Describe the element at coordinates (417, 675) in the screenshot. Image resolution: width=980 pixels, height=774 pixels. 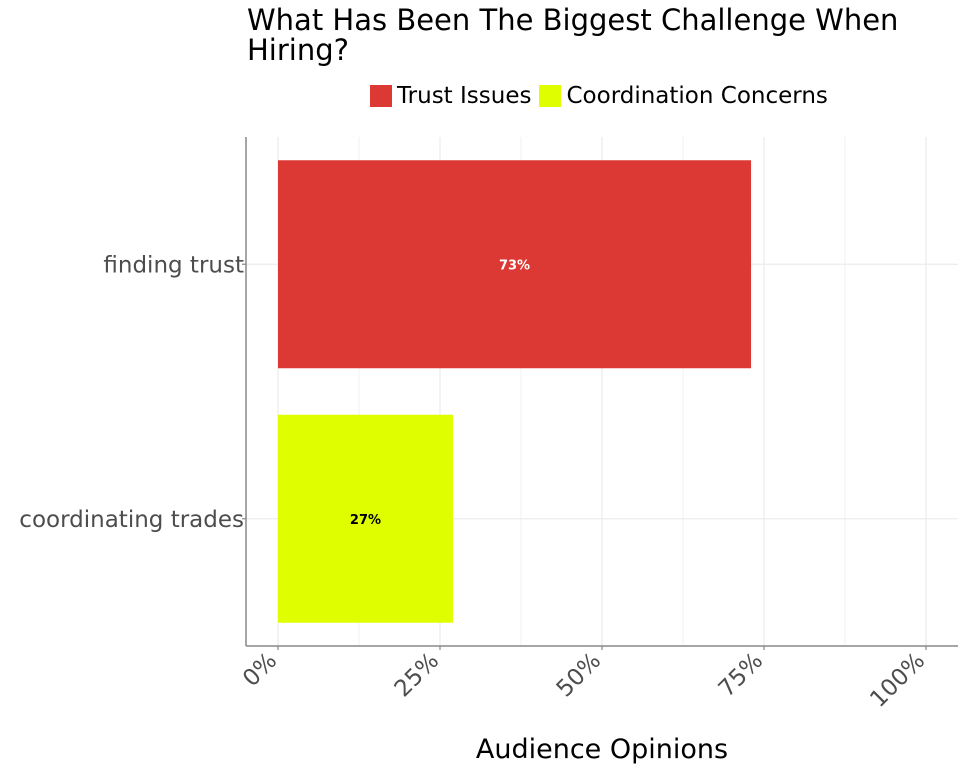
I see `x-tick-label: 25%` at that location.